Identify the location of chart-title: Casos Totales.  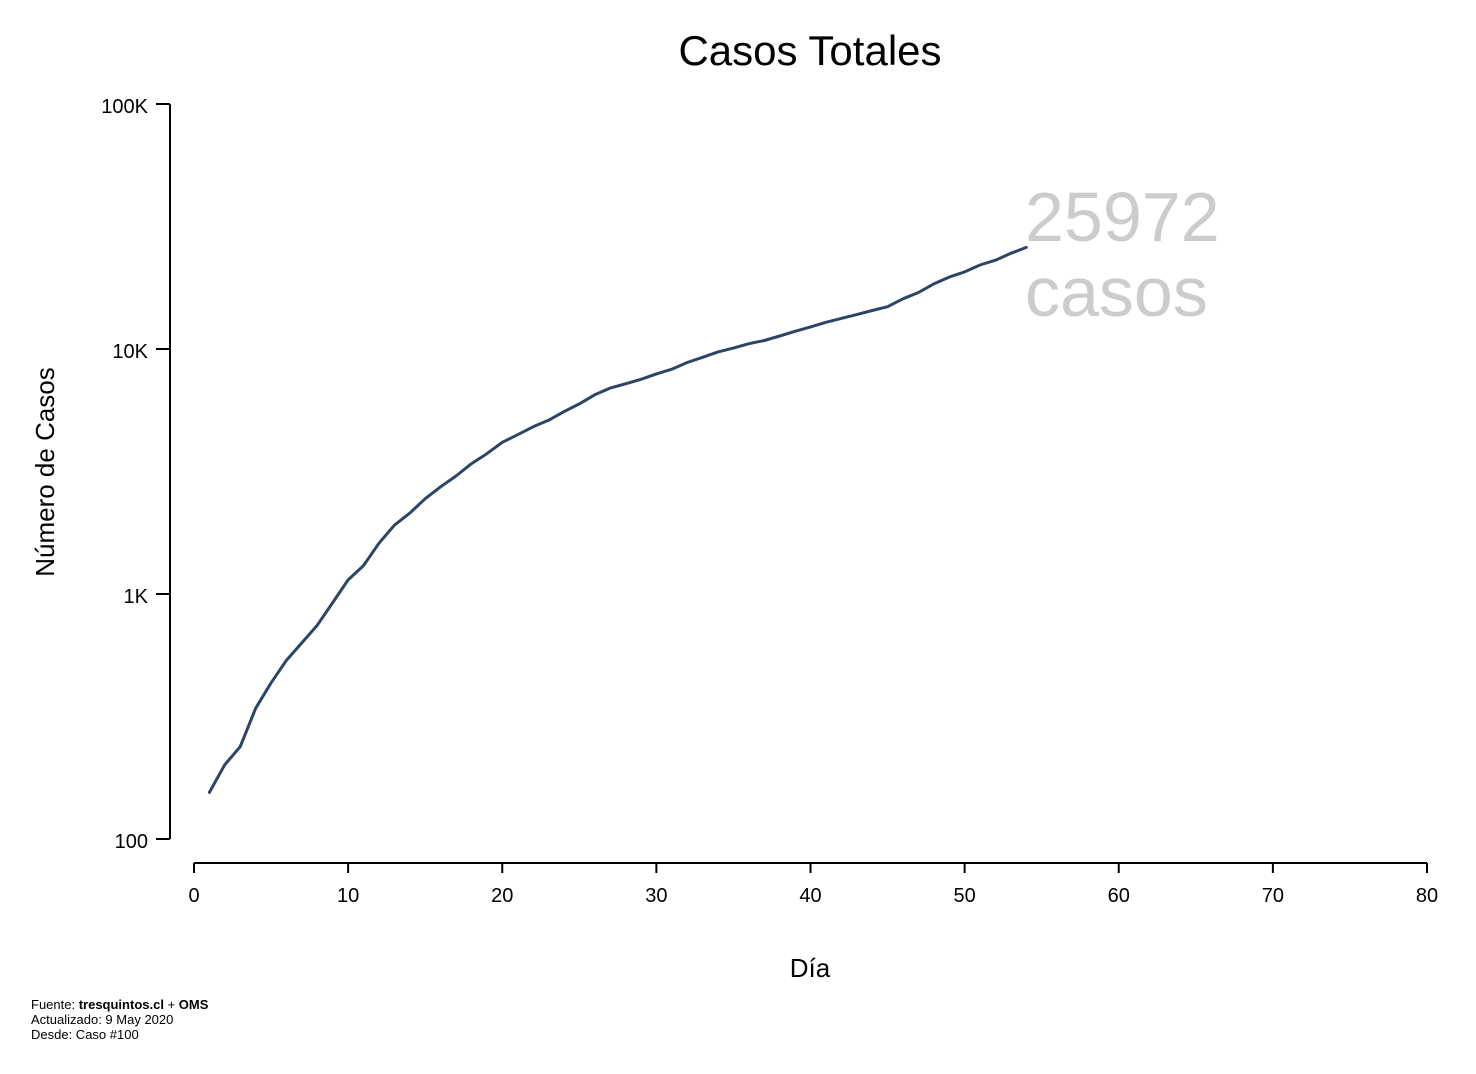
(809, 50).